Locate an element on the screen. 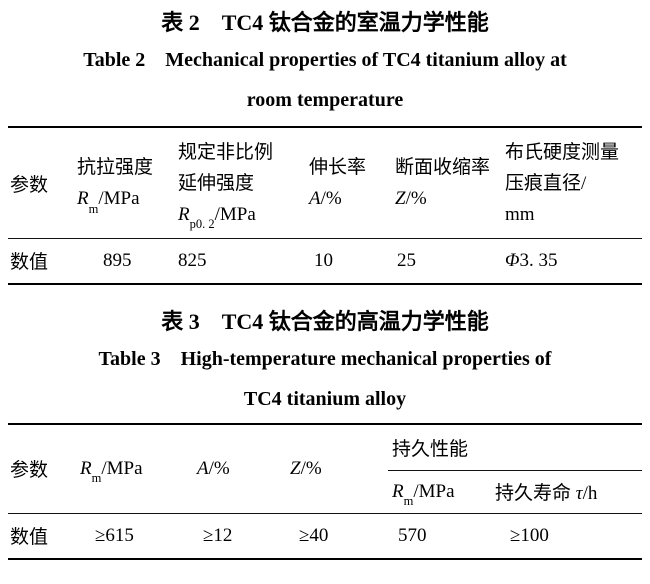  table3-value-row: 数值 ≥615 ≥12 ≥40 570 ≥100 is located at coordinates (325, 536).